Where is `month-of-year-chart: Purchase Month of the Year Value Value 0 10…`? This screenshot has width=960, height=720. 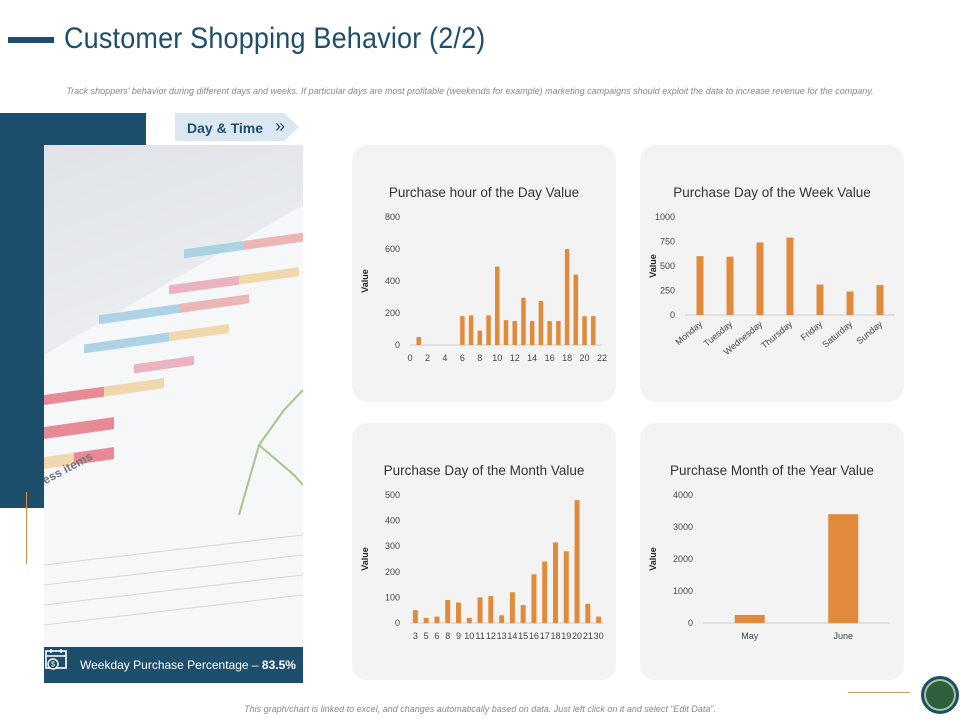 month-of-year-chart: Purchase Month of the Year Value Value 0 10… is located at coordinates (769, 552).